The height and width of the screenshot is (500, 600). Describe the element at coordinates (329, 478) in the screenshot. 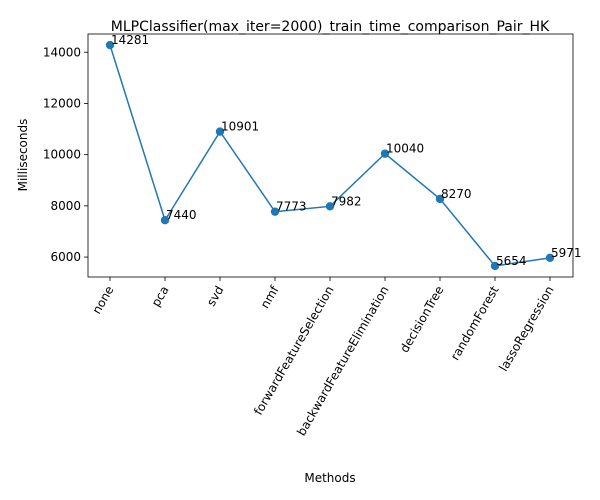

I see `x-axis-label: Methods` at that location.